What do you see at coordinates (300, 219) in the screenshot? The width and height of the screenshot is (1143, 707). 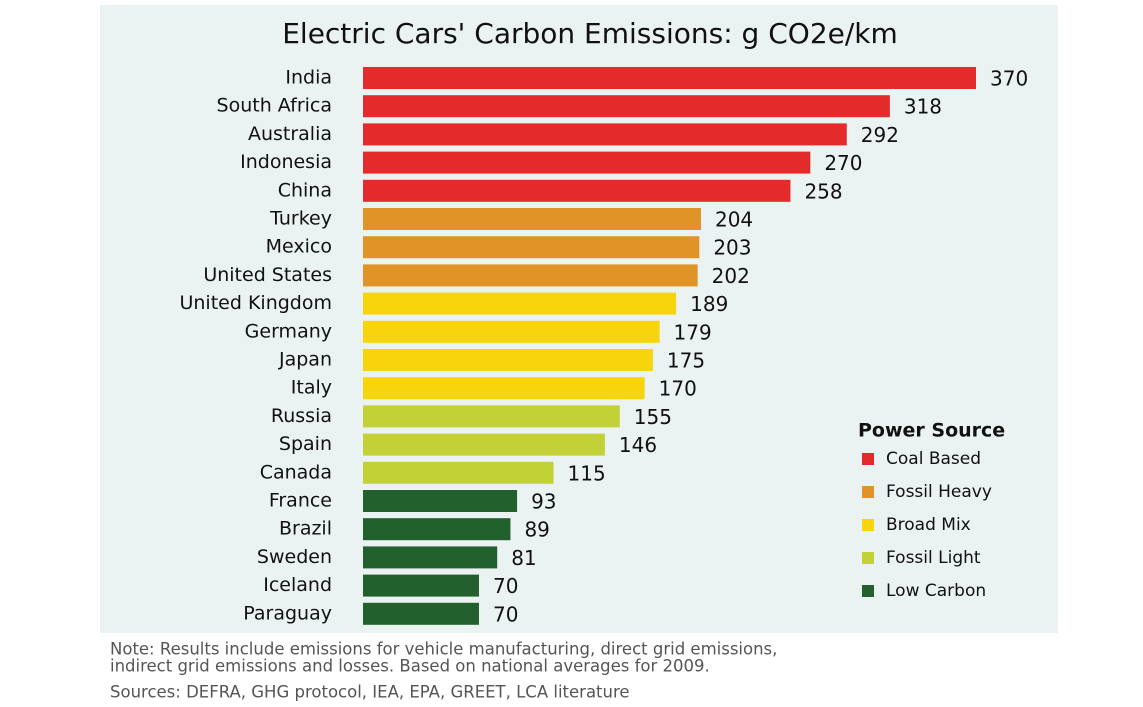 I see `category-label: Turkey` at bounding box center [300, 219].